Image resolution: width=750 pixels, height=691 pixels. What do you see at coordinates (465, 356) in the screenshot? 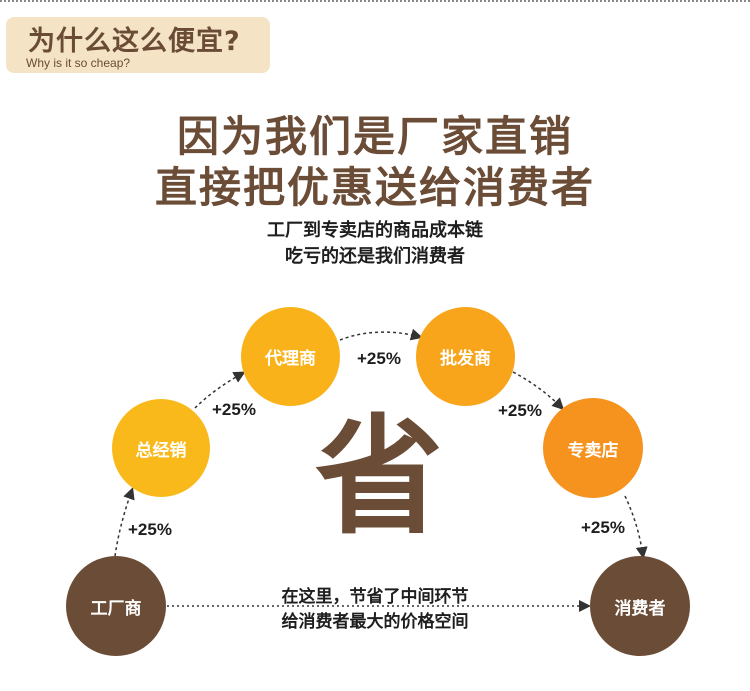
I see `node-wholesaler: 批发商` at bounding box center [465, 356].